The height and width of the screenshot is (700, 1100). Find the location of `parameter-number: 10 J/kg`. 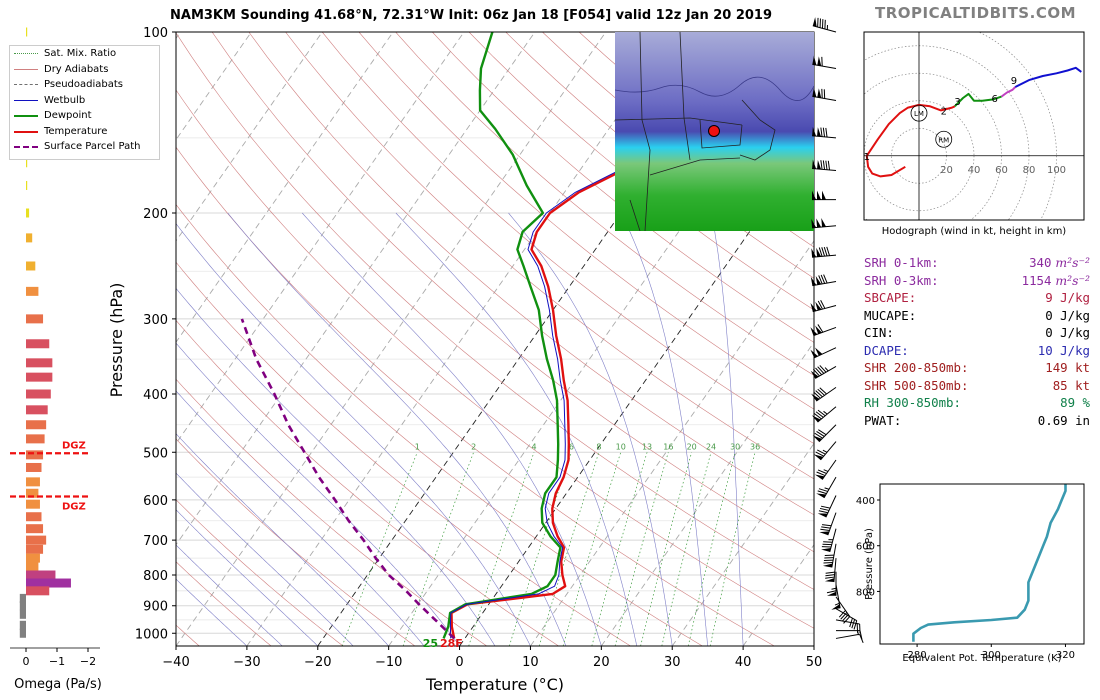

parameter-number: 10 J/kg is located at coordinates (1063, 350).